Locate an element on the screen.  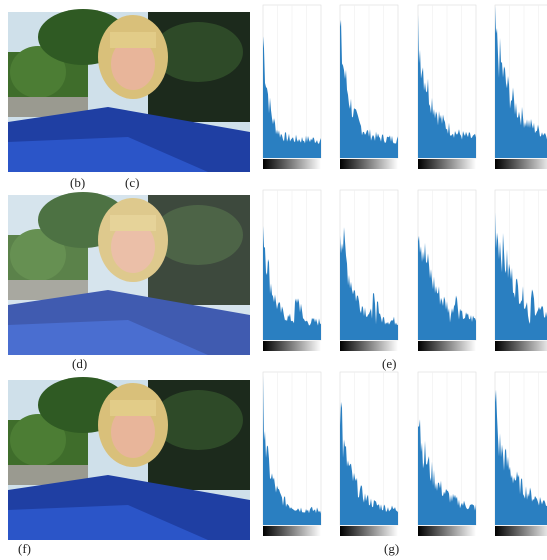
photo-b is located at coordinates (129, 90).